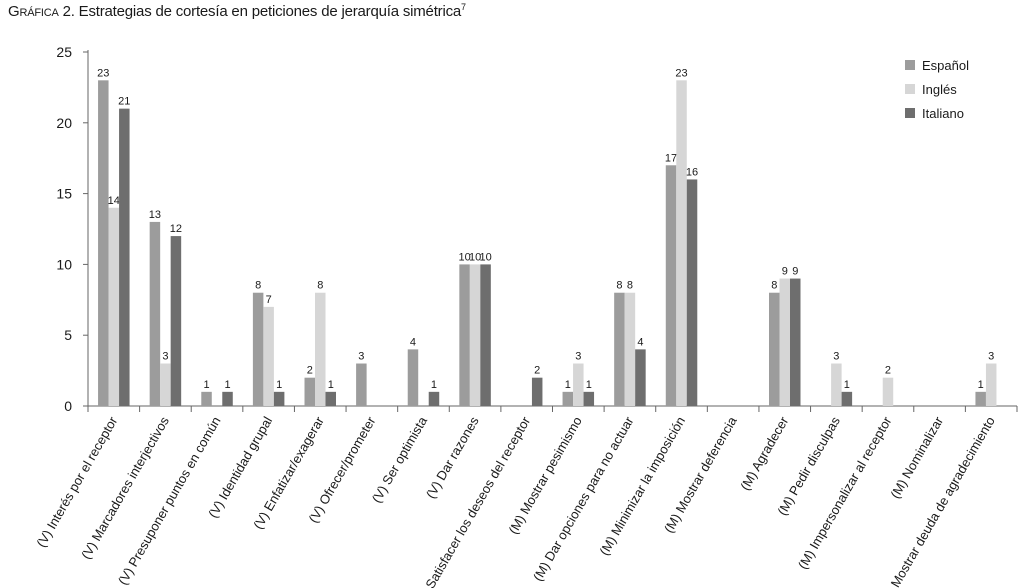 The image size is (1019, 588). Describe the element at coordinates (945, 65) in the screenshot. I see `legend-label: Español` at that location.